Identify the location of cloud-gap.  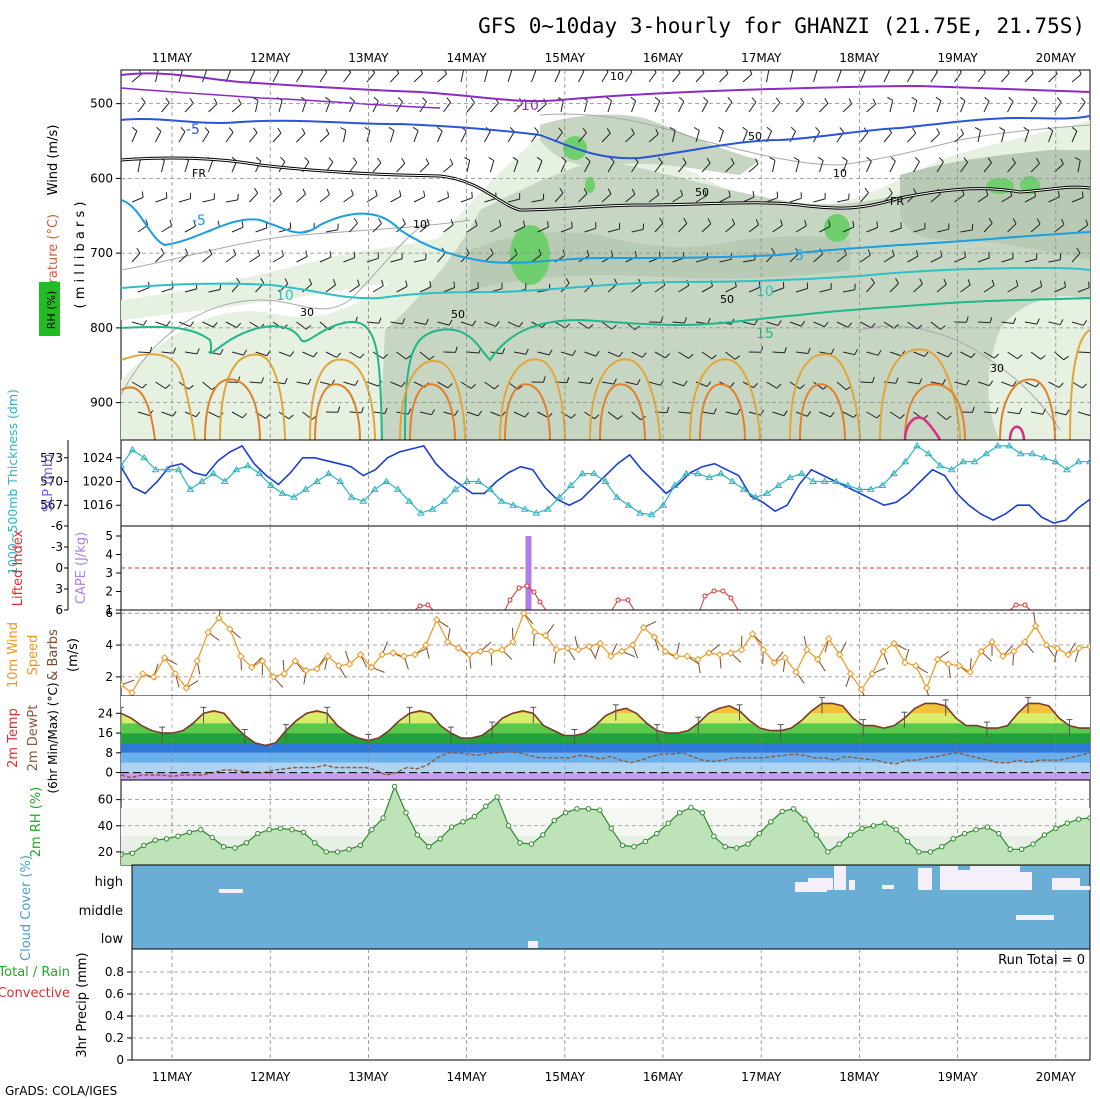
(995, 878).